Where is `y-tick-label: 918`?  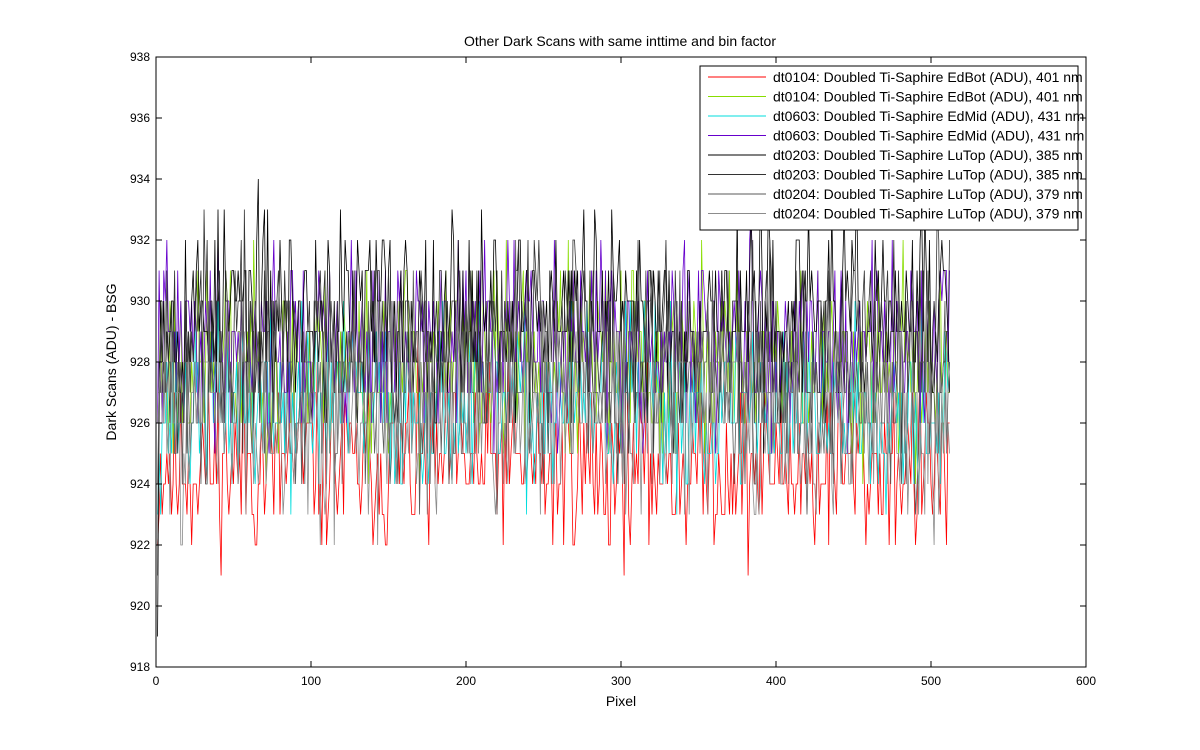 y-tick-label: 918 is located at coordinates (140, 667).